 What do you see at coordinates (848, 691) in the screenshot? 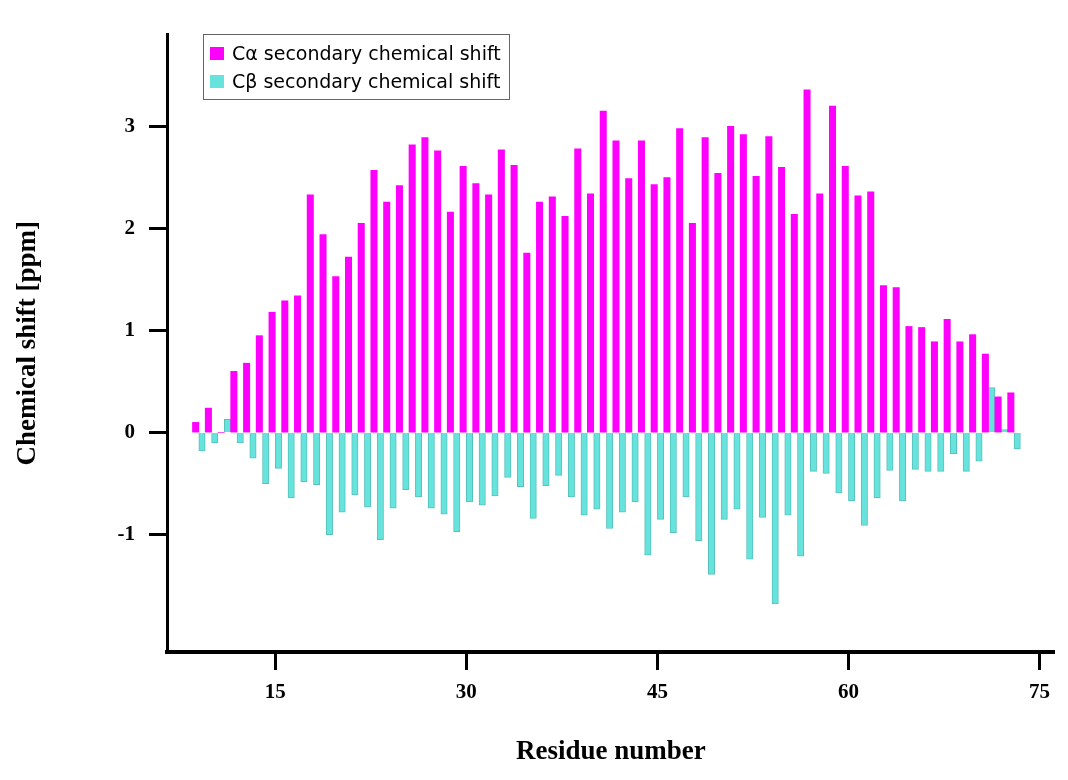
I see `x-tick-label: 60` at bounding box center [848, 691].